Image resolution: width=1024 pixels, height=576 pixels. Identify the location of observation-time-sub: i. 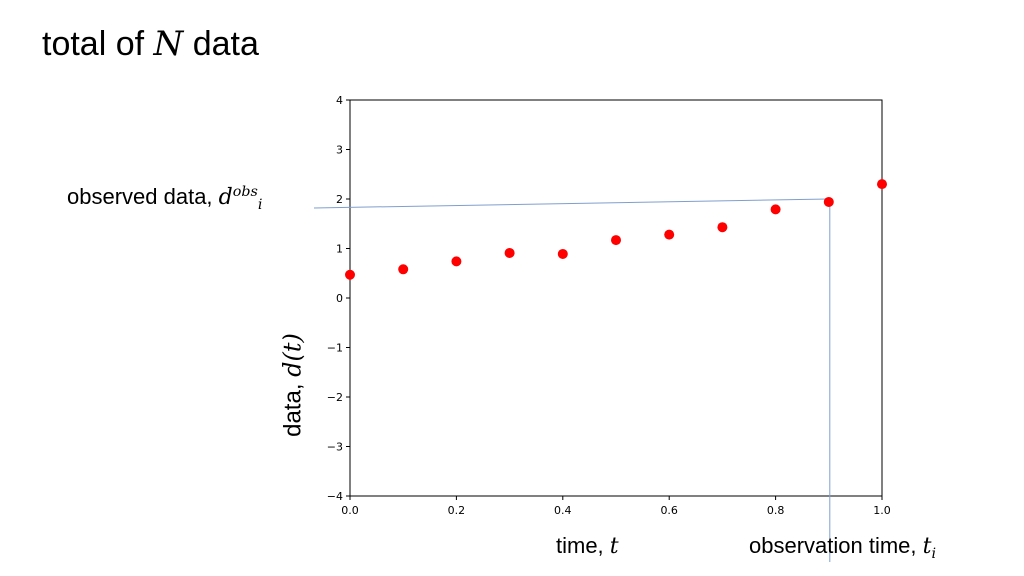
(934, 554).